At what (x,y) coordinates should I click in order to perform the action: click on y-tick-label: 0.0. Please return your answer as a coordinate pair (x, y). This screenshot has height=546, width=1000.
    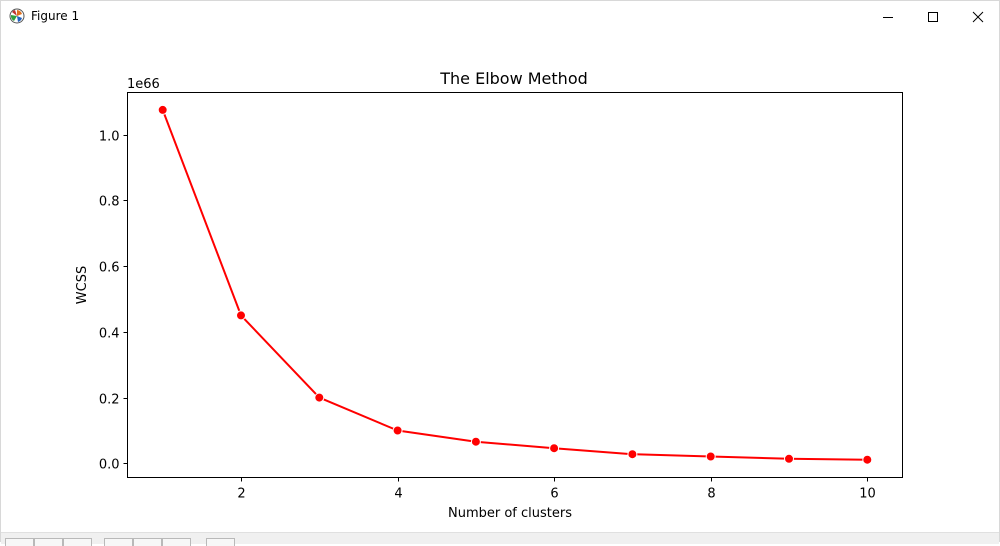
    Looking at the image, I should click on (109, 465).